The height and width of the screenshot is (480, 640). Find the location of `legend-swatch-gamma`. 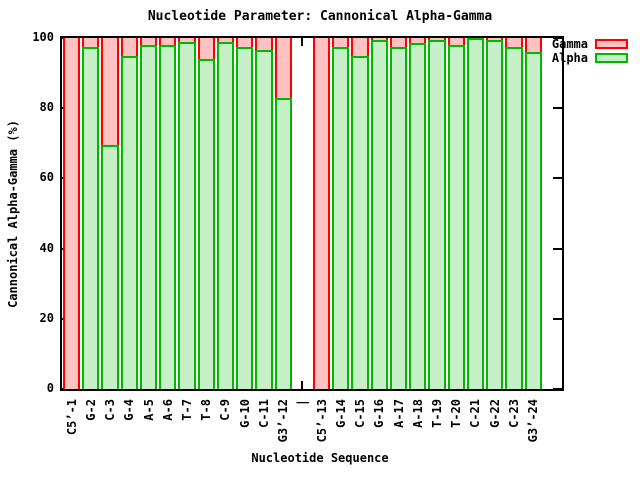

legend-swatch-gamma is located at coordinates (611, 44).